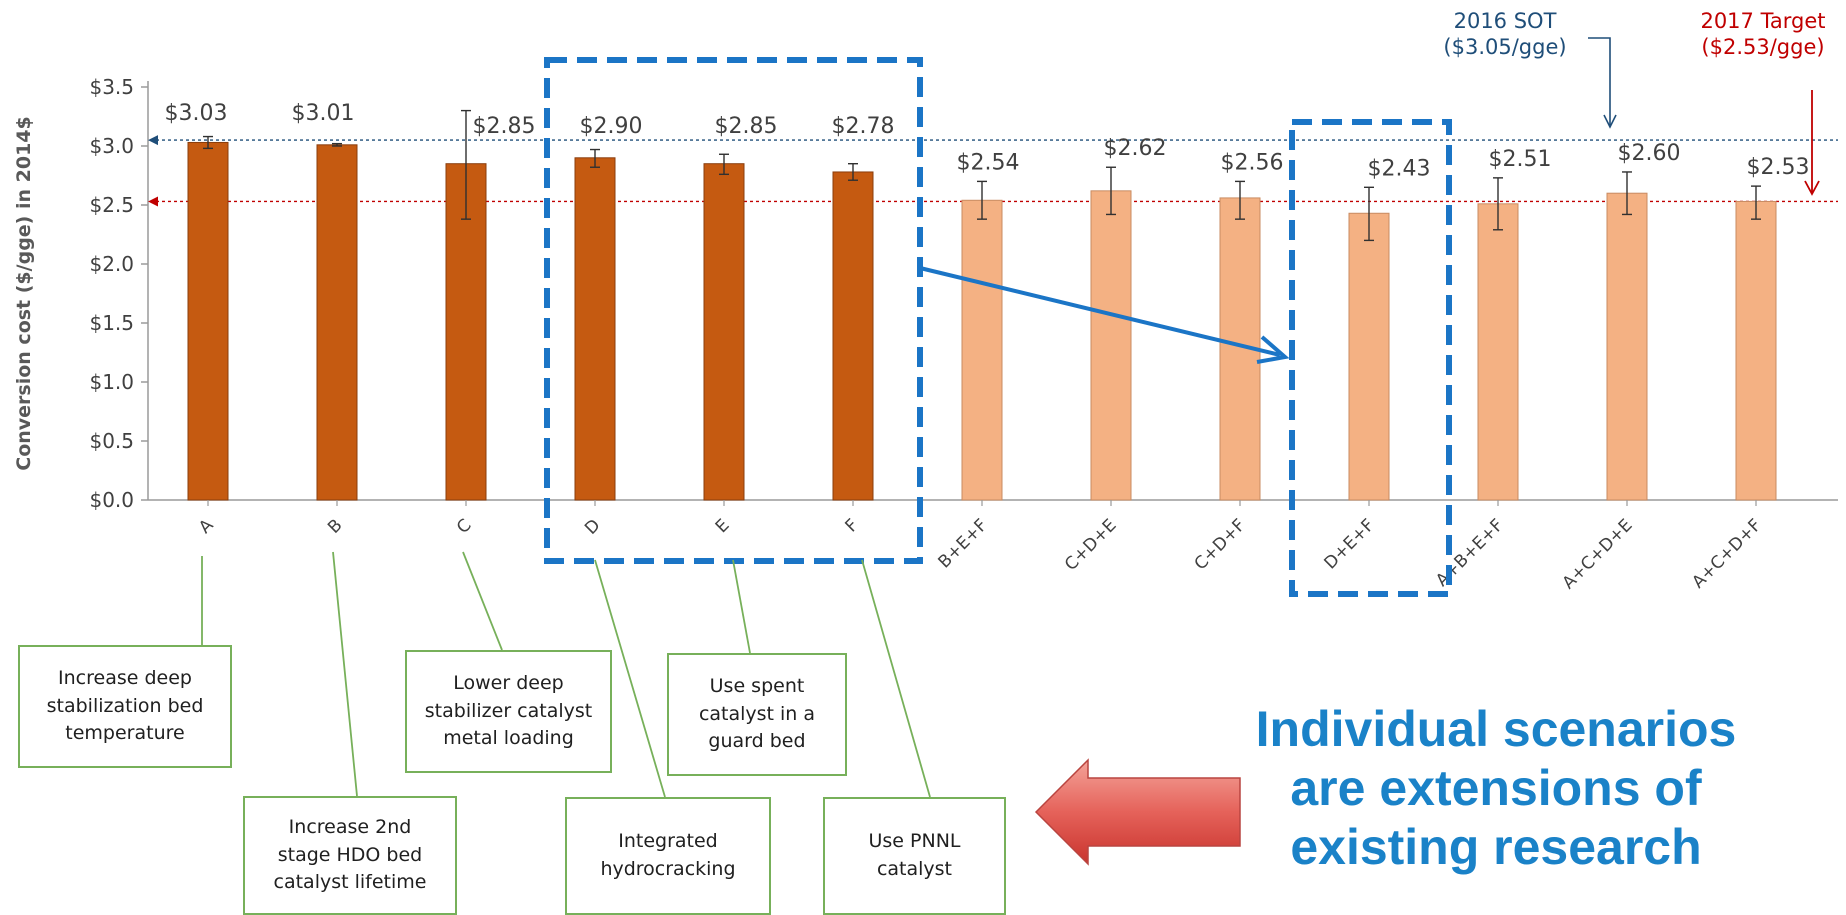 This screenshot has height=915, width=1846. Describe the element at coordinates (153, 201) in the screenshot. I see `target-left-arrow-icon` at that location.